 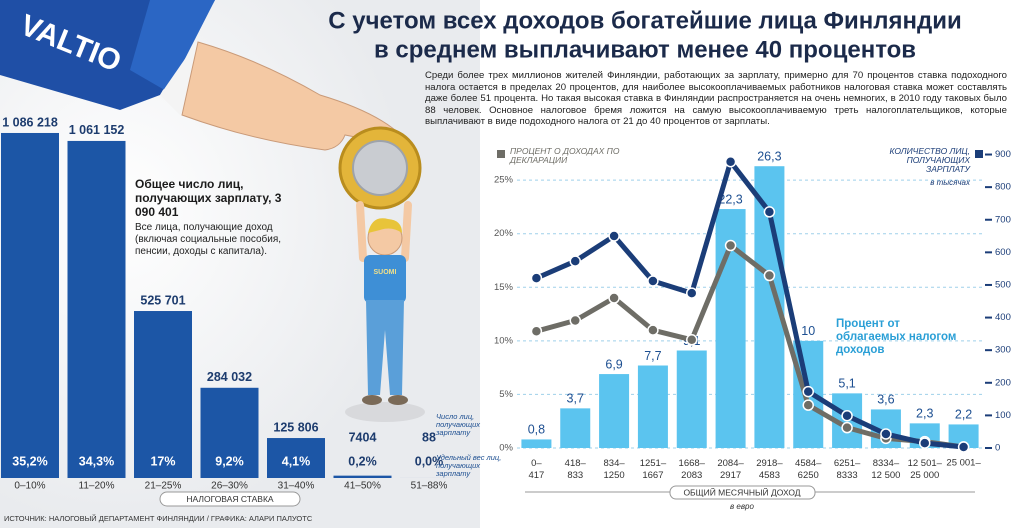 I want to click on value-label: 1 086 218, so click(x=30, y=122).